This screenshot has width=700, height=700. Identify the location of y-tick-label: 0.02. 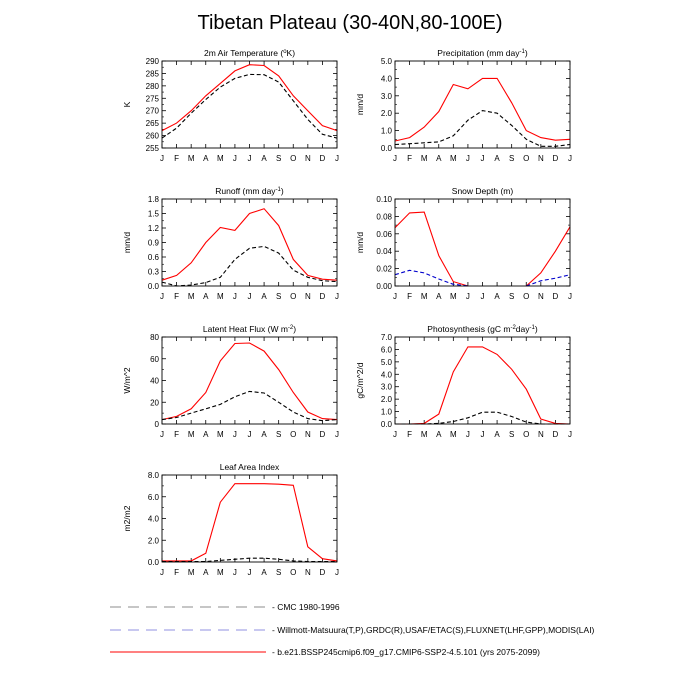
(384, 269).